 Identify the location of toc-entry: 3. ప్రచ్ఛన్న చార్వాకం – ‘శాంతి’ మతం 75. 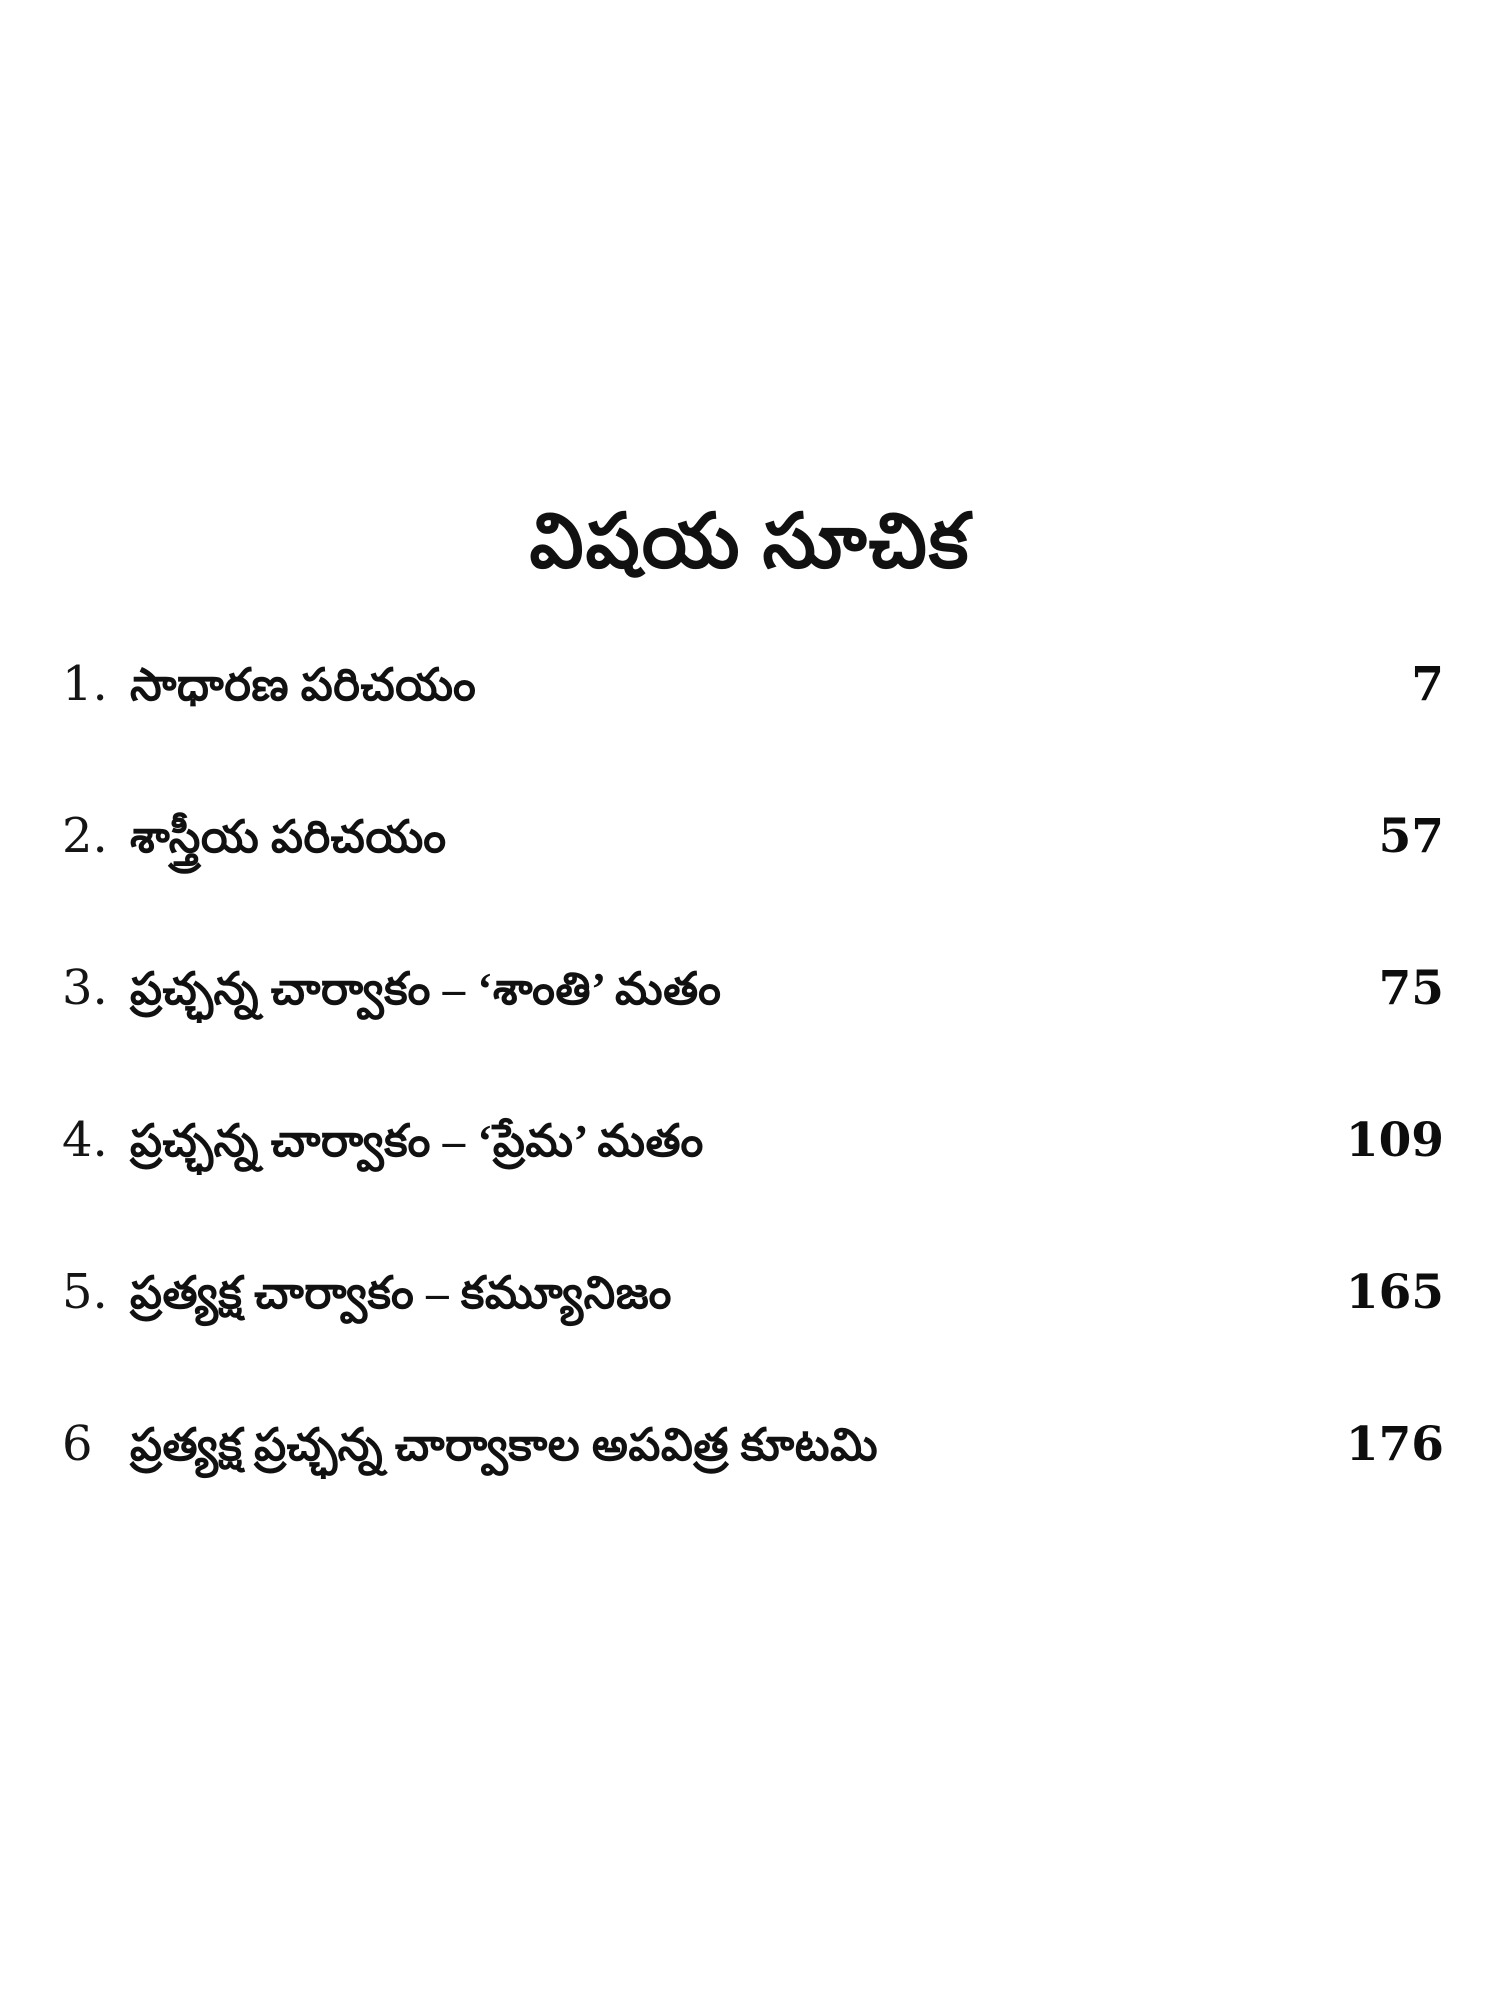
(753, 990).